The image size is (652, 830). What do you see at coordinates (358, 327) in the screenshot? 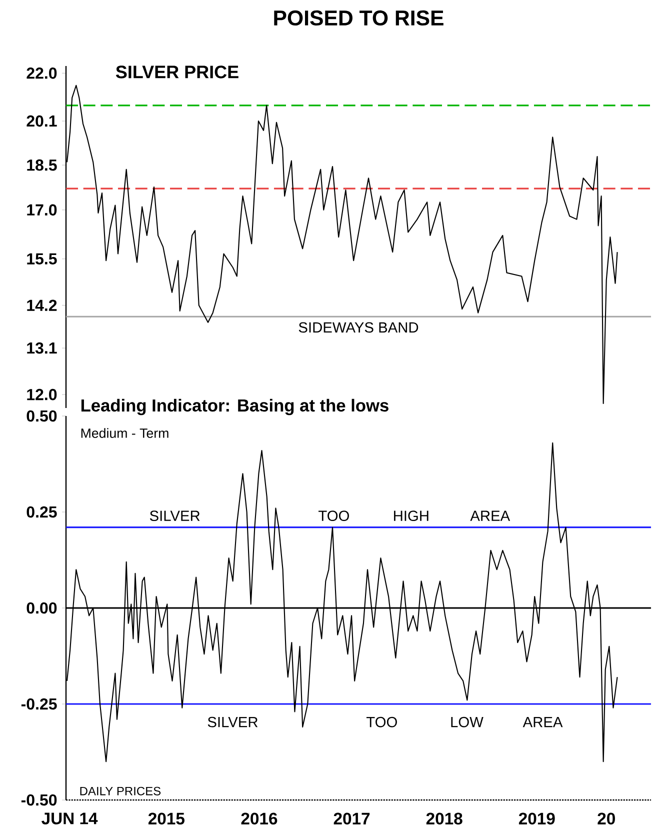
I see `ref-line-label: SIDEWAYS BAND` at bounding box center [358, 327].